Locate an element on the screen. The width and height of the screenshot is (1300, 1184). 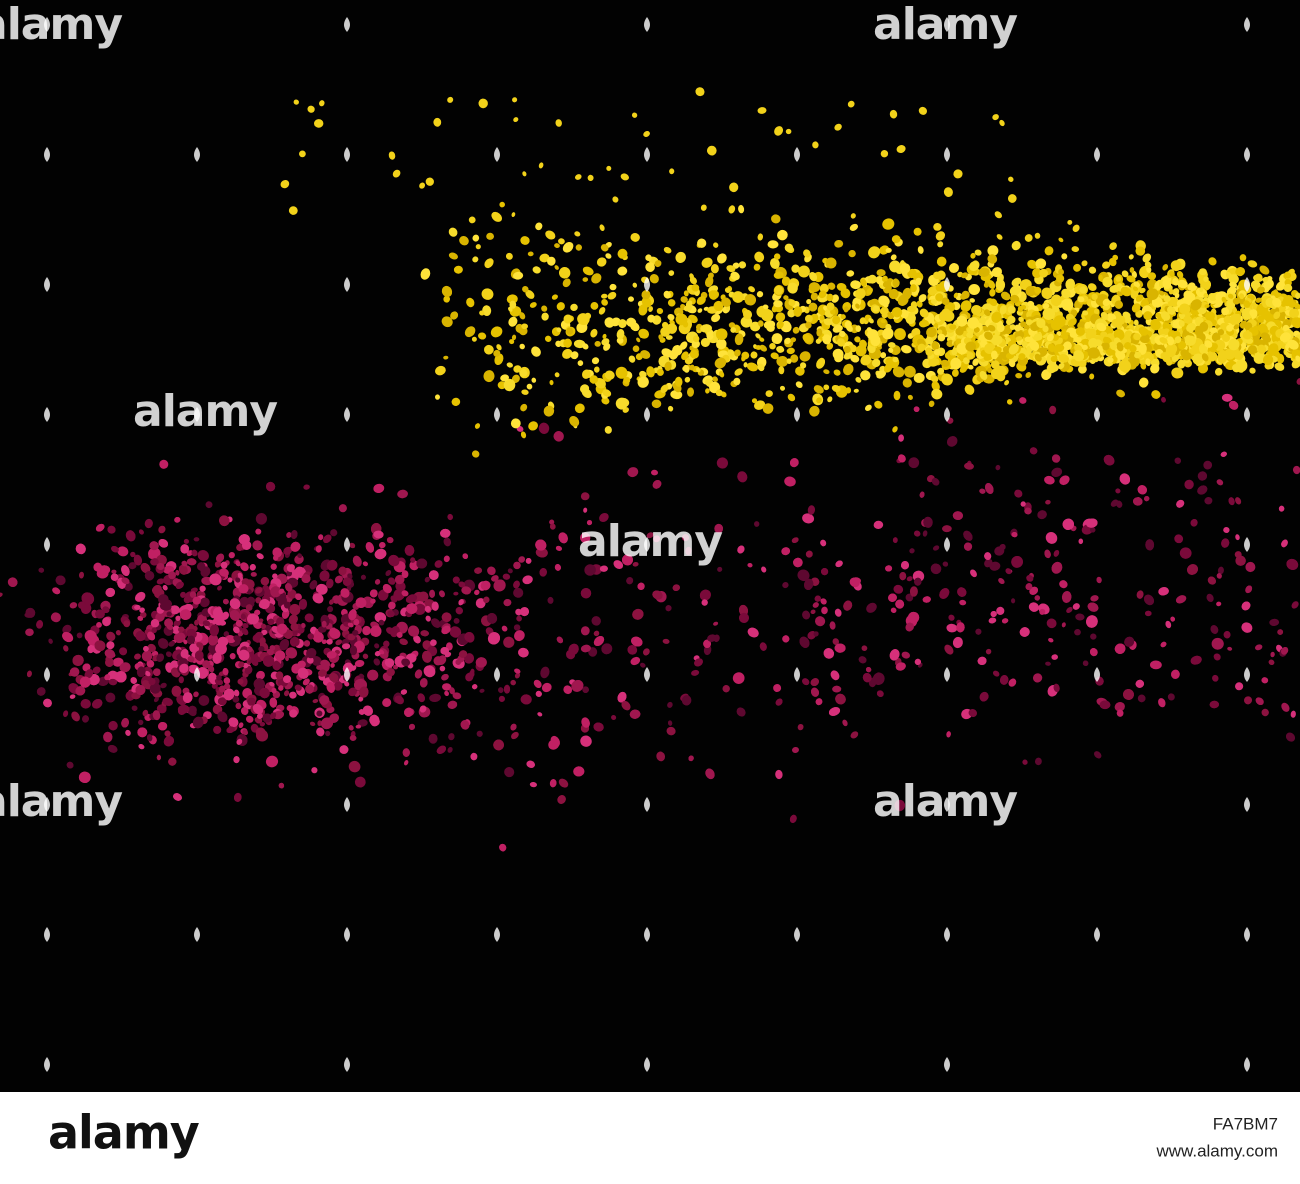
footer-url: www.alamy.com is located at coordinates (1216, 1150).